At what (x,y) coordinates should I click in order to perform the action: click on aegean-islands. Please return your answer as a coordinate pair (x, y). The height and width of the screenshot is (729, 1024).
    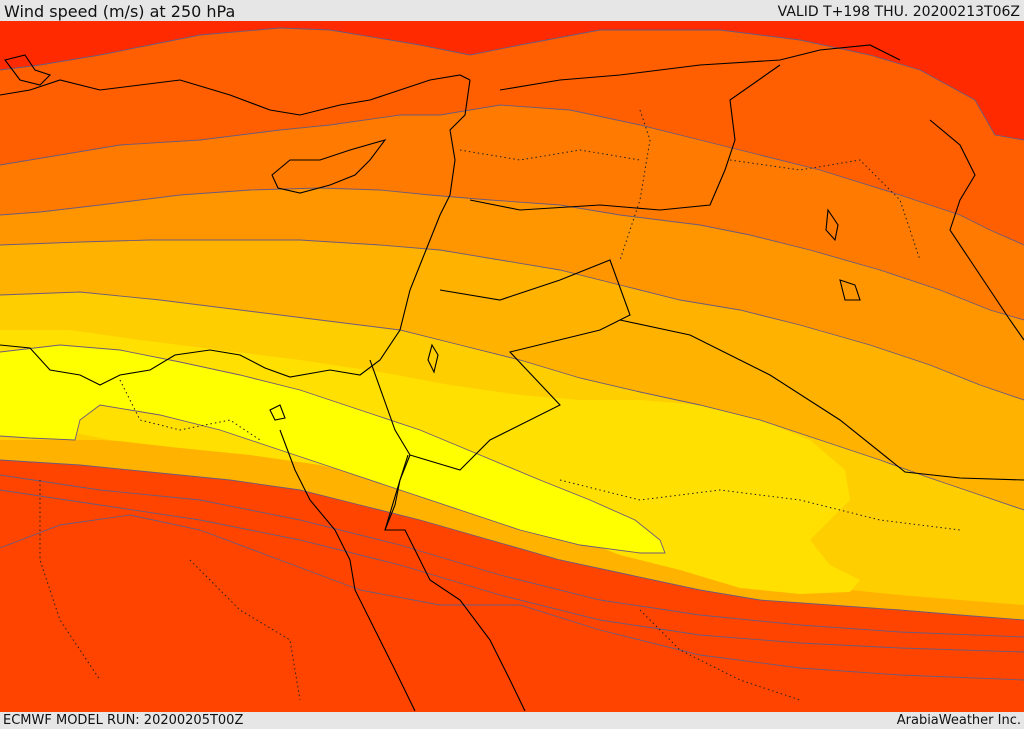
    Looking at the image, I should click on (28, 70).